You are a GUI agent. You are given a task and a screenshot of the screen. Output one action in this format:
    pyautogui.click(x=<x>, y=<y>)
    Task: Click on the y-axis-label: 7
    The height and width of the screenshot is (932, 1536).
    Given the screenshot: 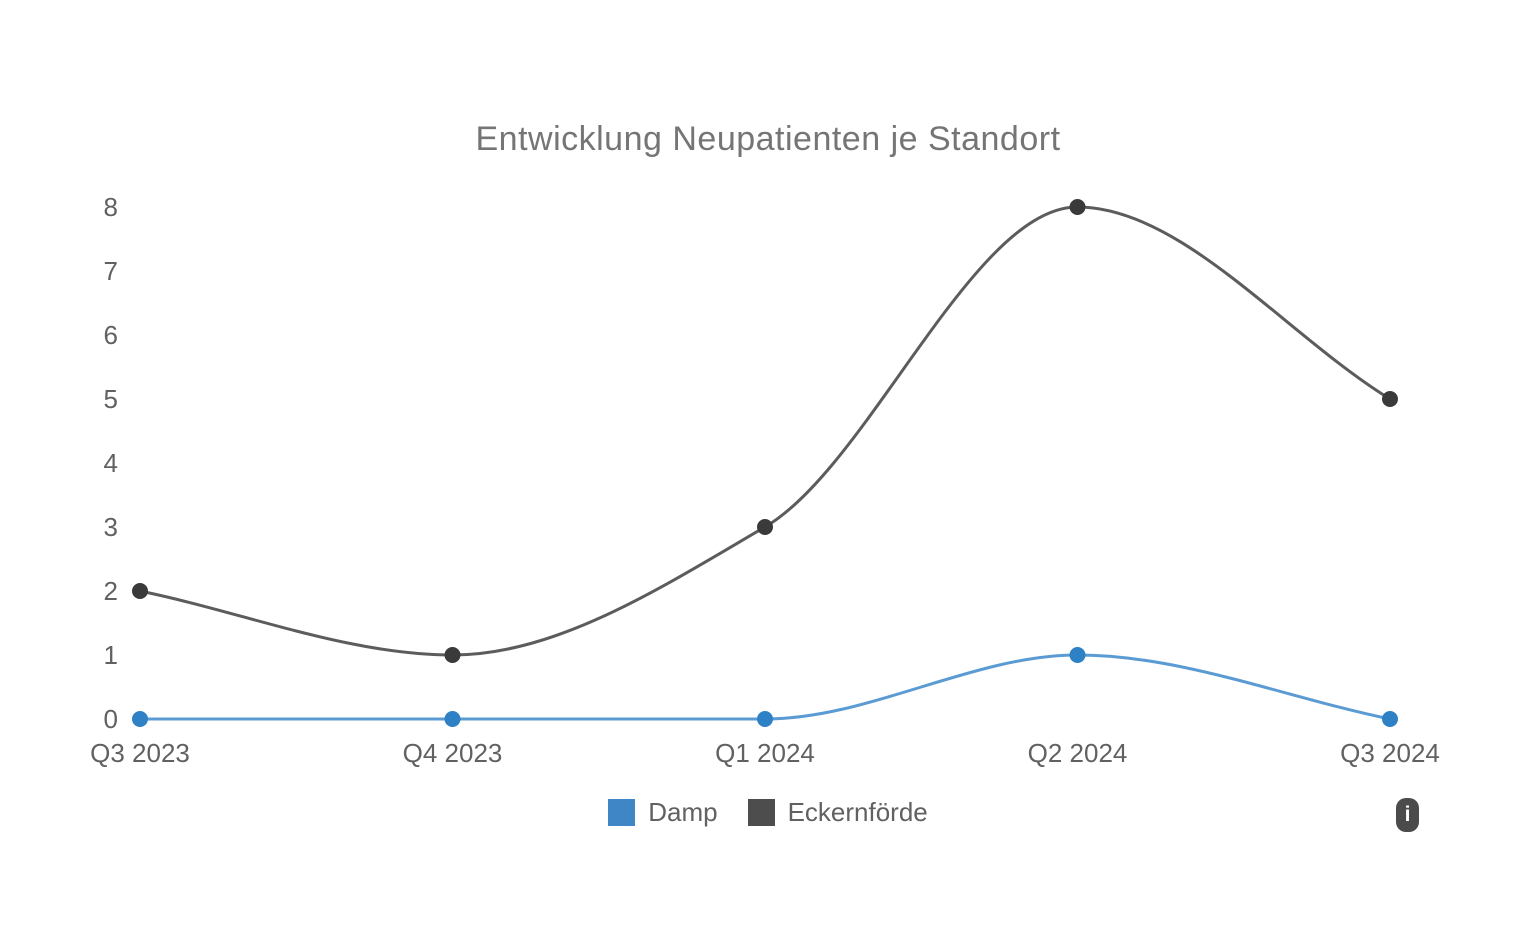 What is the action you would take?
    pyautogui.click(x=111, y=271)
    